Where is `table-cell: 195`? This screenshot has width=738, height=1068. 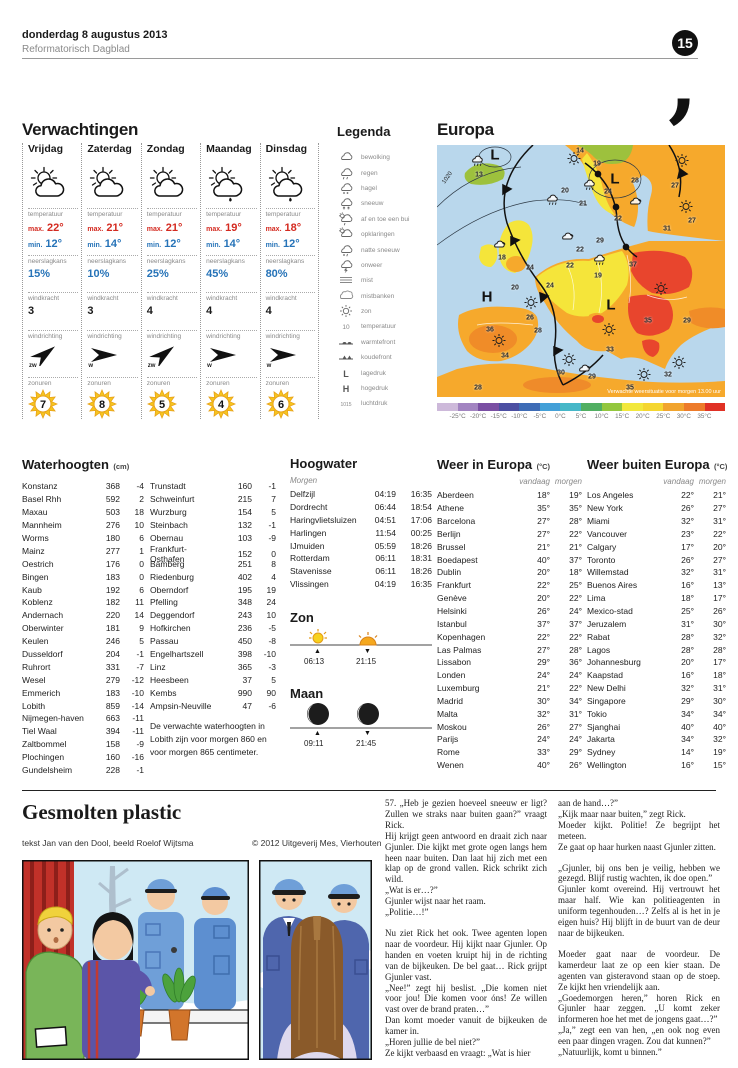 table-cell: 195 is located at coordinates (244, 589).